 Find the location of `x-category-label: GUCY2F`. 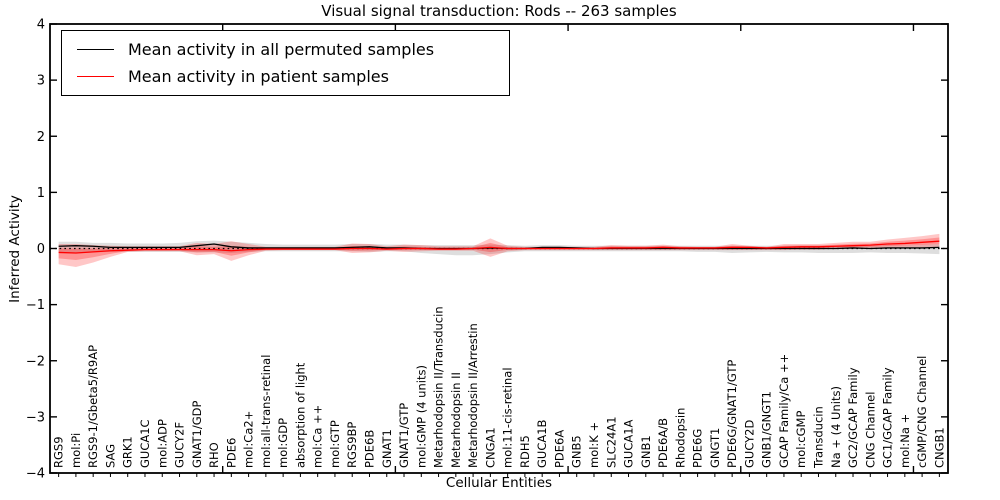

x-category-label: GUCY2F is located at coordinates (180, 445).